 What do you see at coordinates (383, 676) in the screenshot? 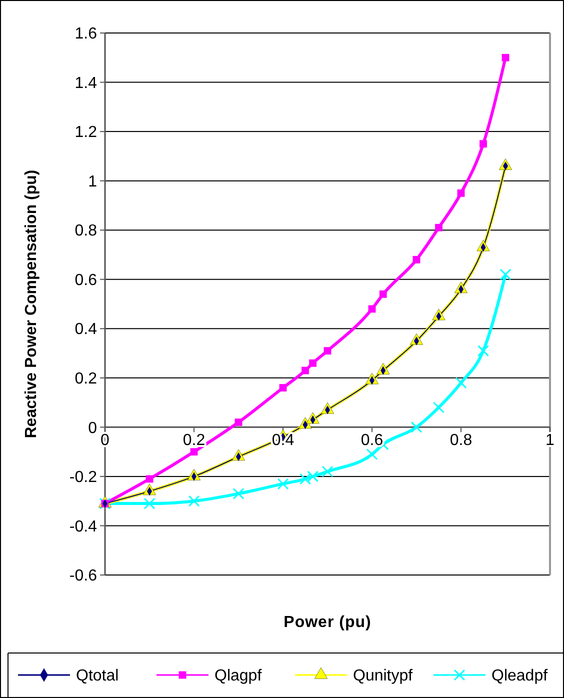
I see `legend-label: Qunitypf` at bounding box center [383, 676].